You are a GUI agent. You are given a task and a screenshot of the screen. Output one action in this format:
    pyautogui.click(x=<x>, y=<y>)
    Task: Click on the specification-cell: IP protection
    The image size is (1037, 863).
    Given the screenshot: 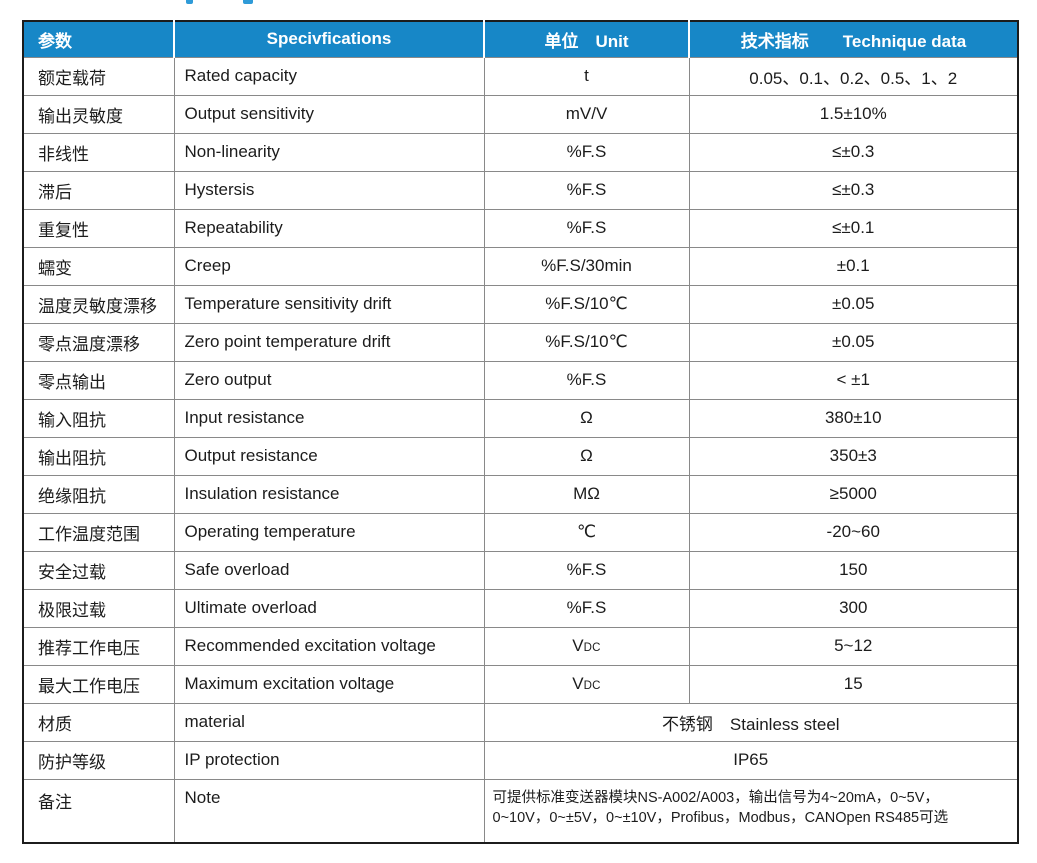 What is the action you would take?
    pyautogui.click(x=329, y=760)
    